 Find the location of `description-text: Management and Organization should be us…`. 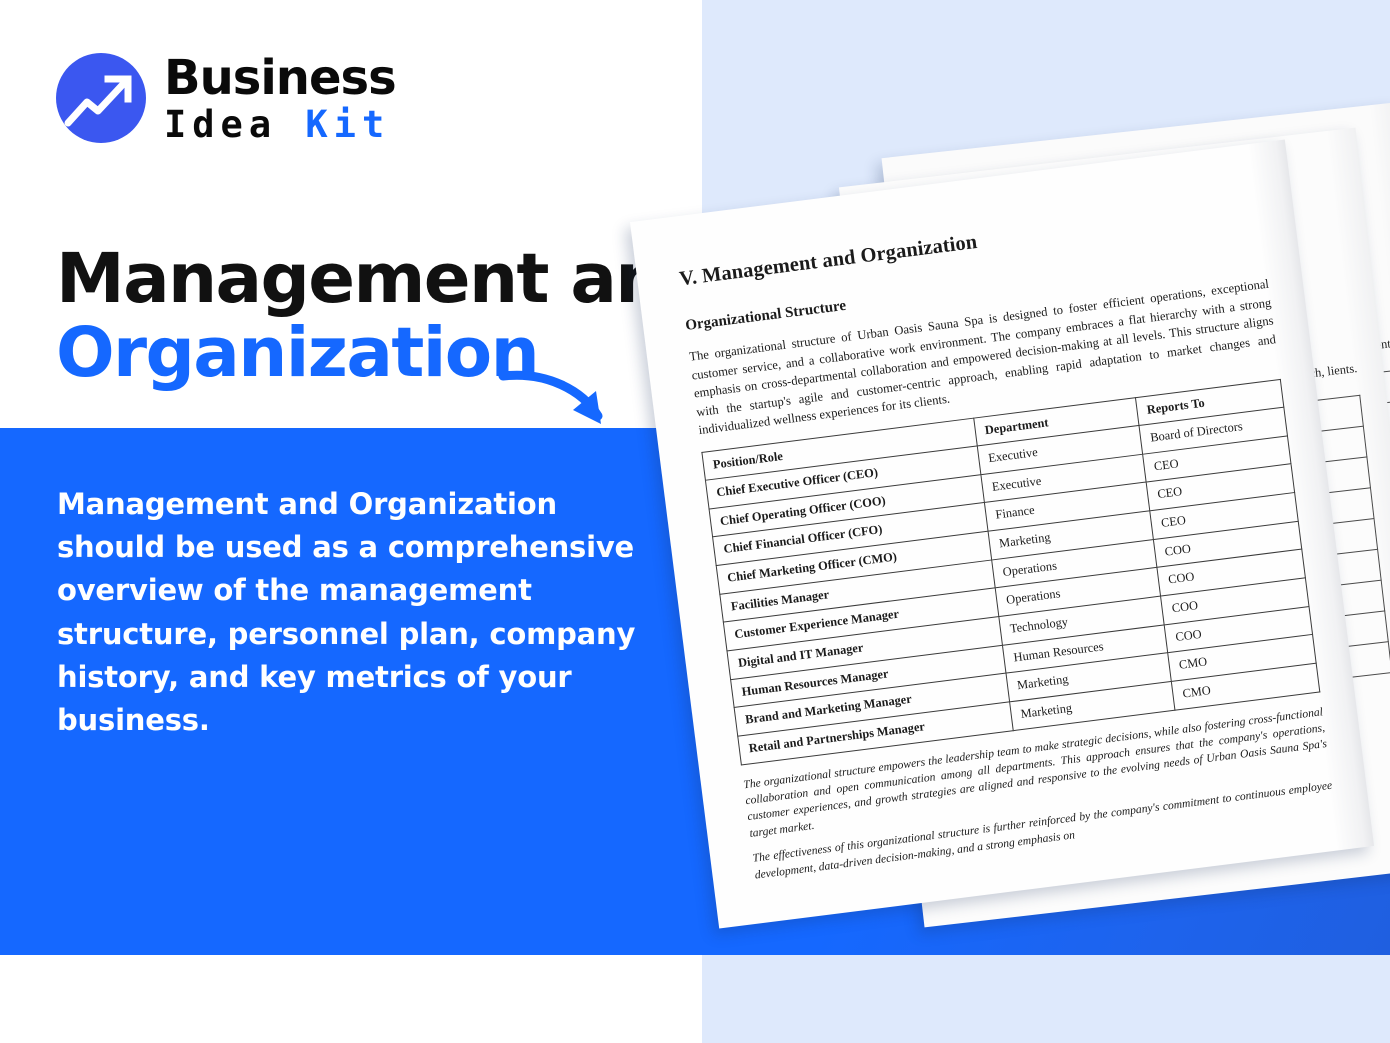

description-text: Management and Organization should be us… is located at coordinates (346, 612).